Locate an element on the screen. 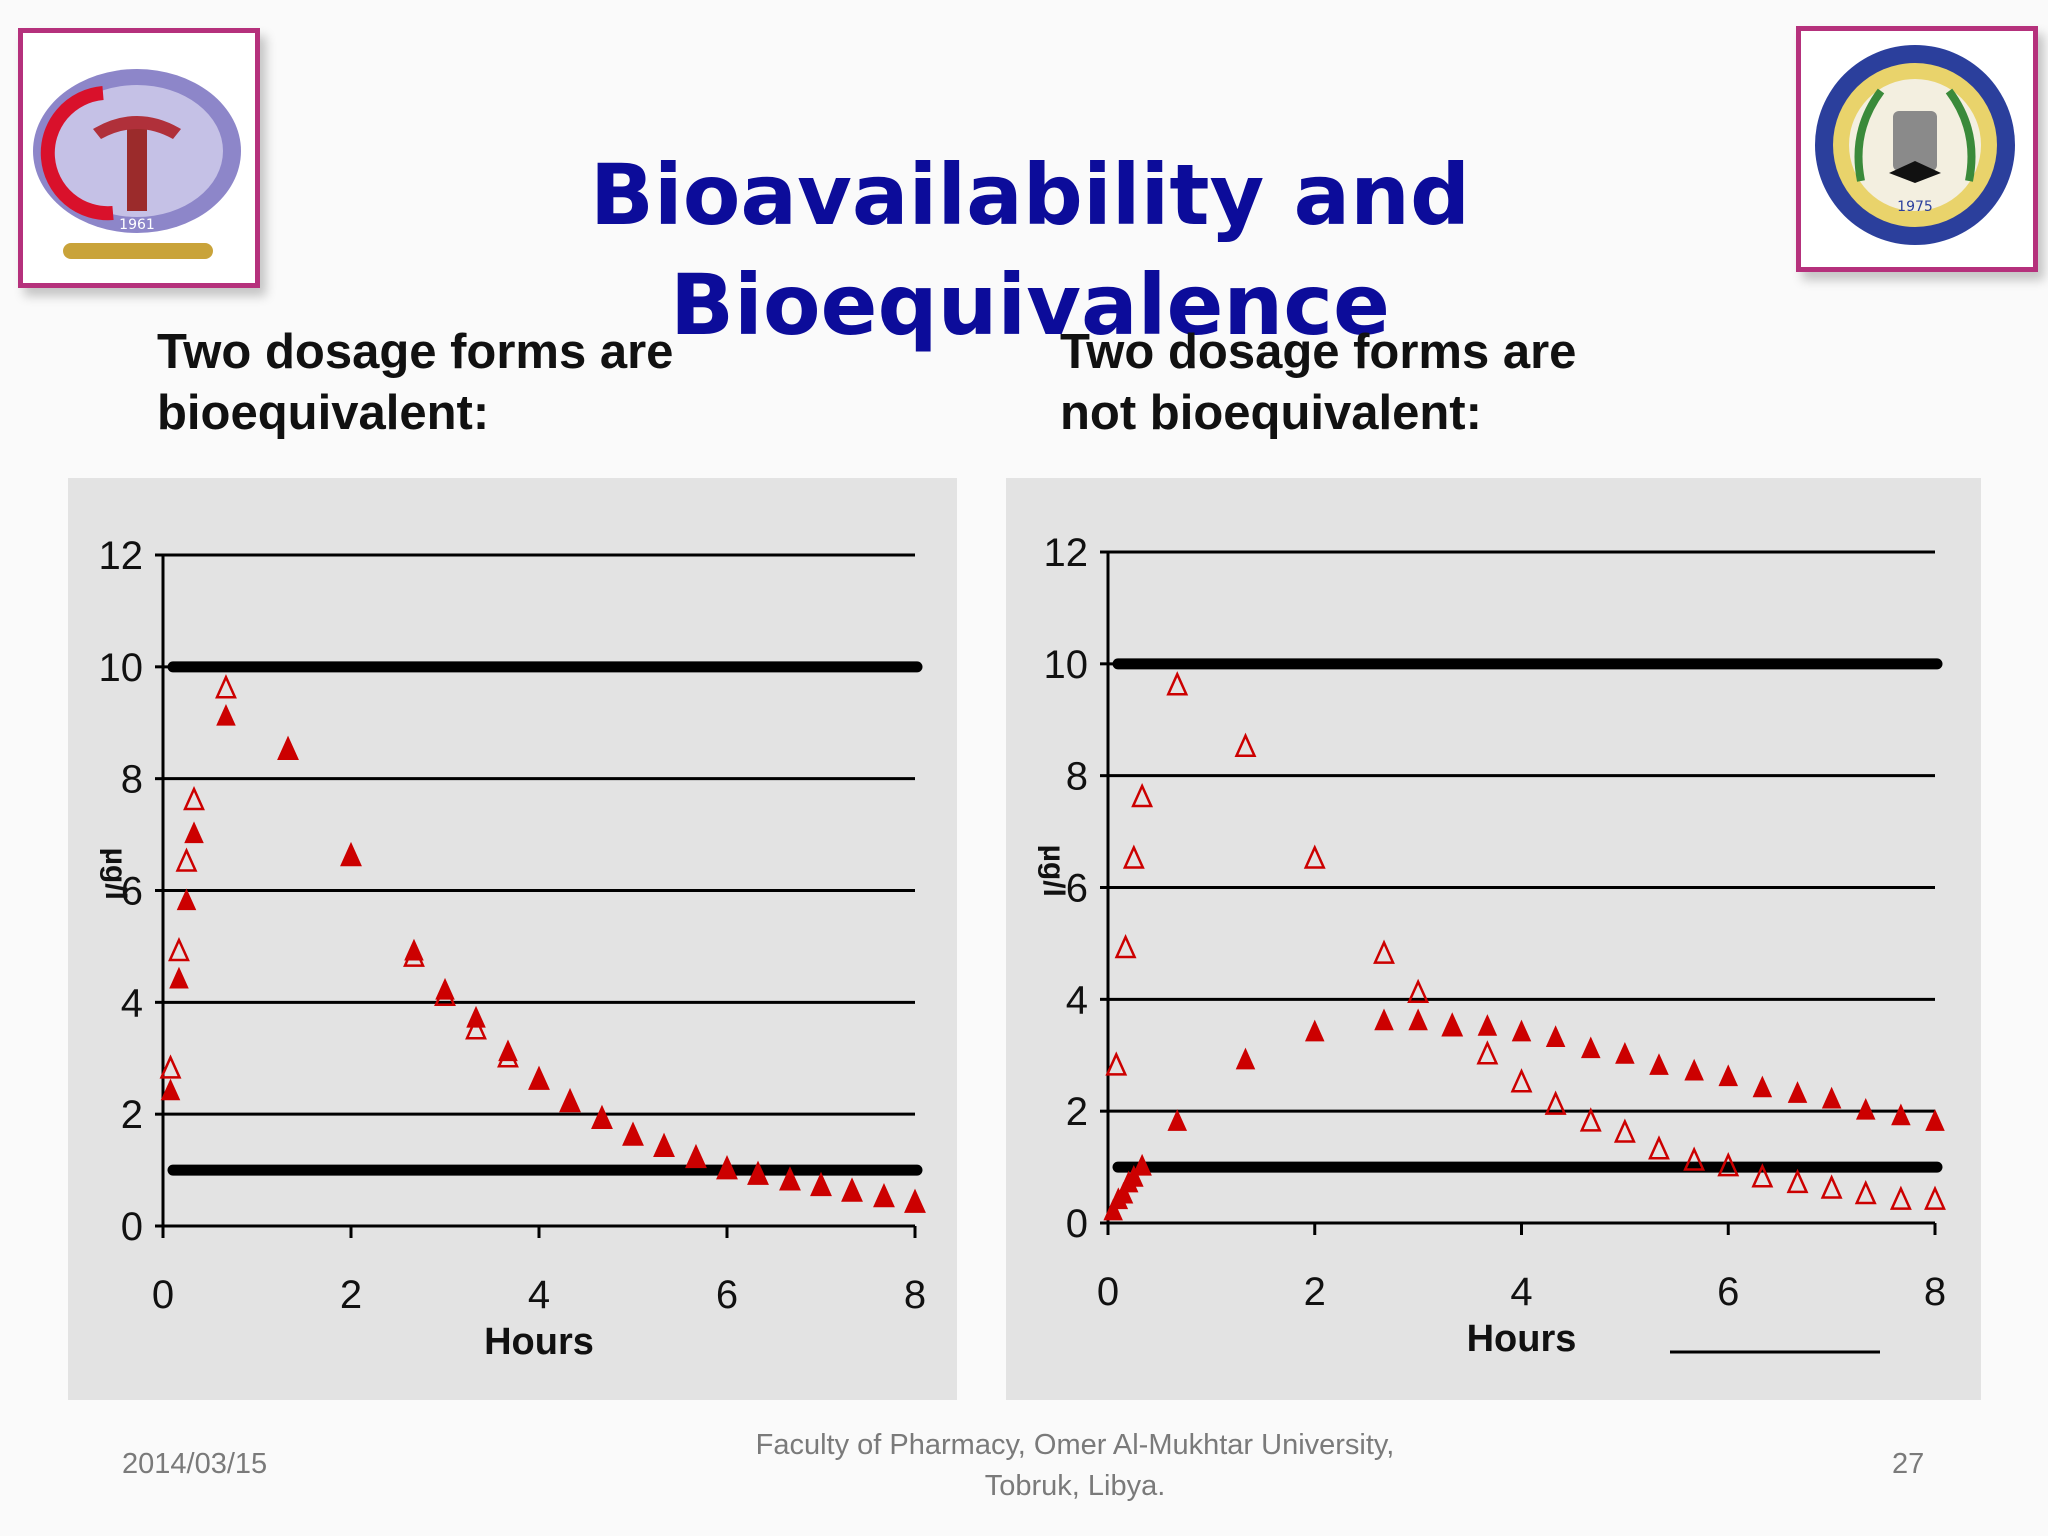  logo-year-text: 1961 is located at coordinates (137, 225).